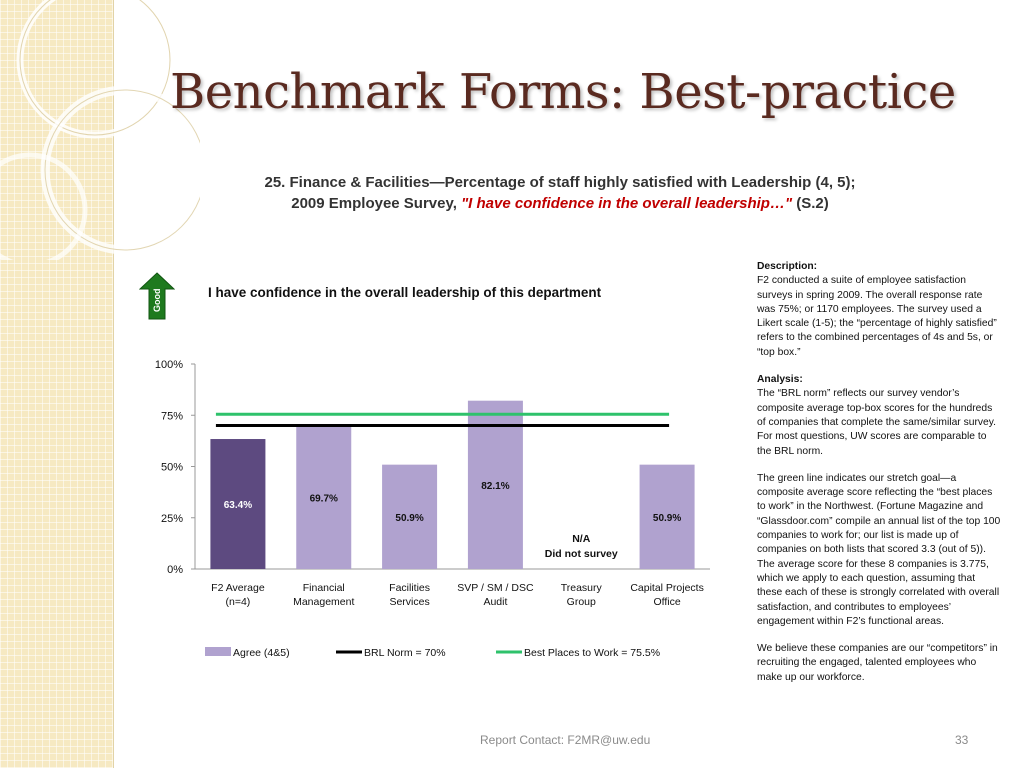  What do you see at coordinates (787, 266) in the screenshot?
I see `description-title: Description:` at bounding box center [787, 266].